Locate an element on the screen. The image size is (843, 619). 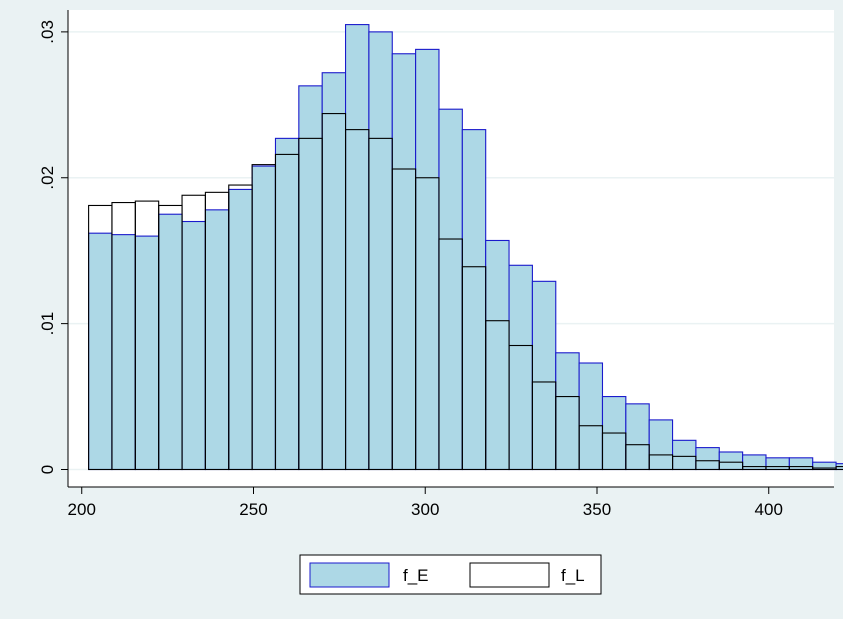
y-tick-label-1: .01 is located at coordinates (47, 324).